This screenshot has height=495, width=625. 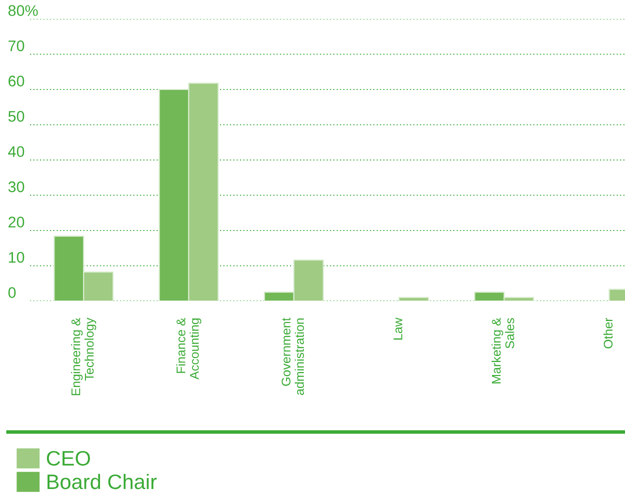 I want to click on x-tick-label: Engineering & Technology, so click(x=83, y=357).